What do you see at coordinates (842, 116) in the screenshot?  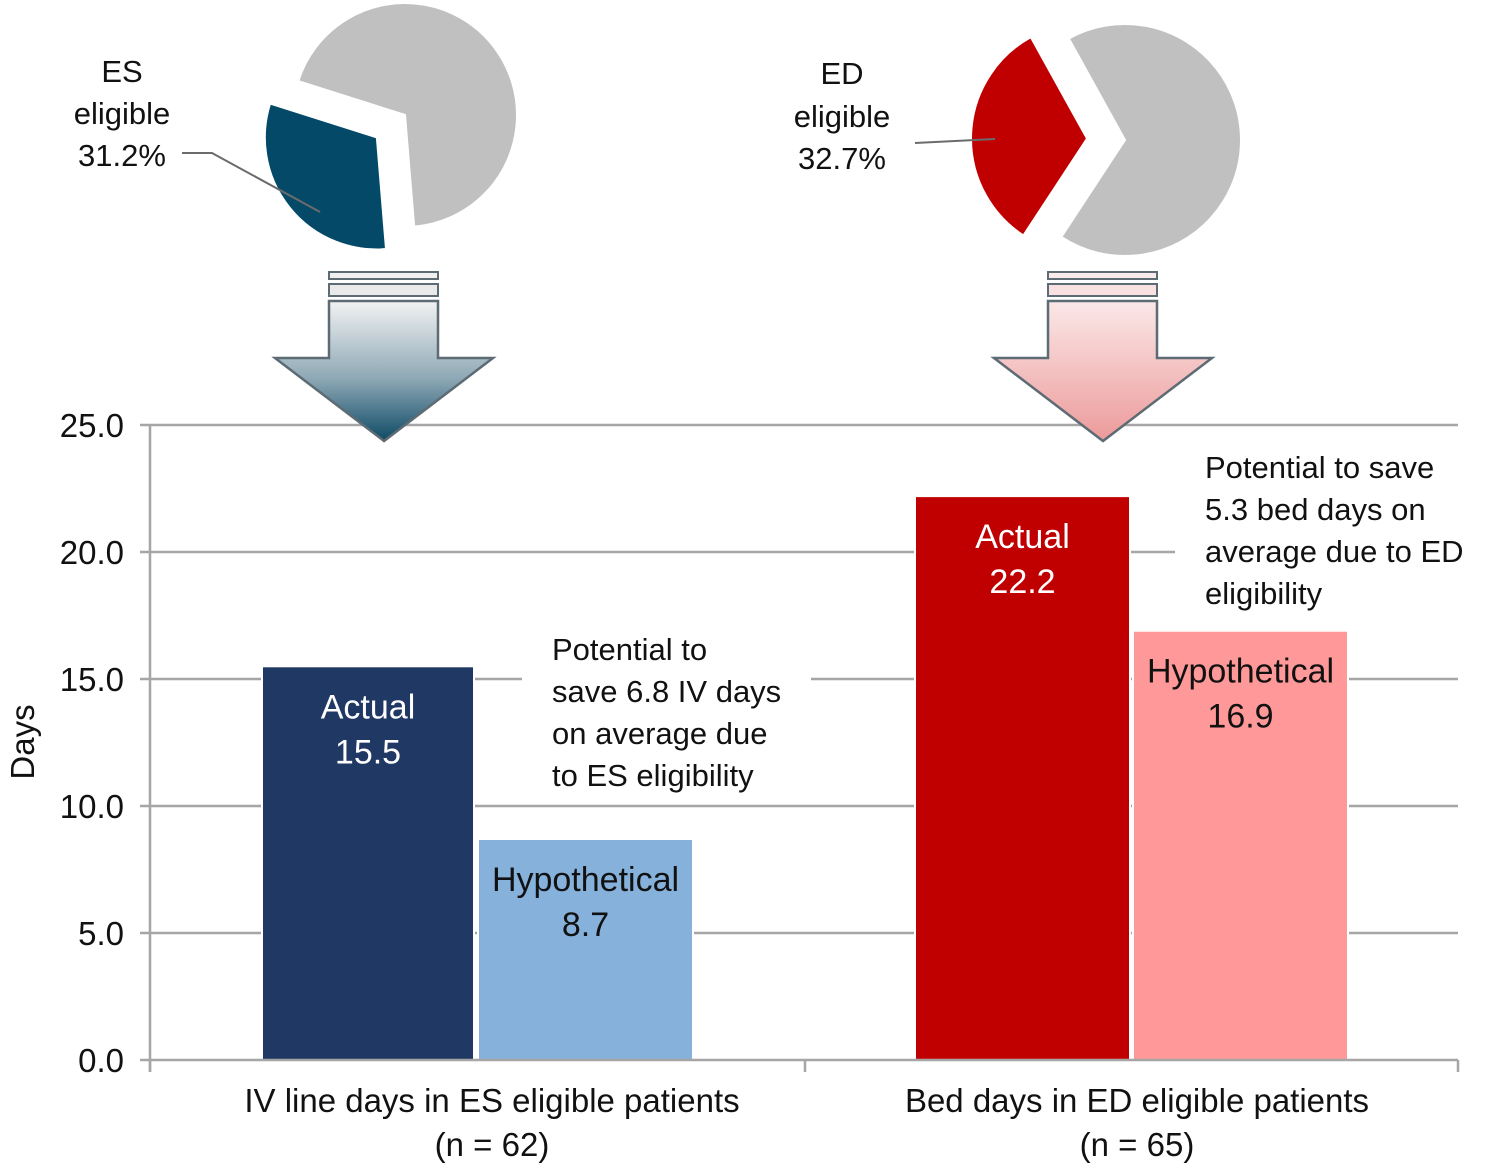 I see `pie-ed-label-line2: eligible` at bounding box center [842, 116].